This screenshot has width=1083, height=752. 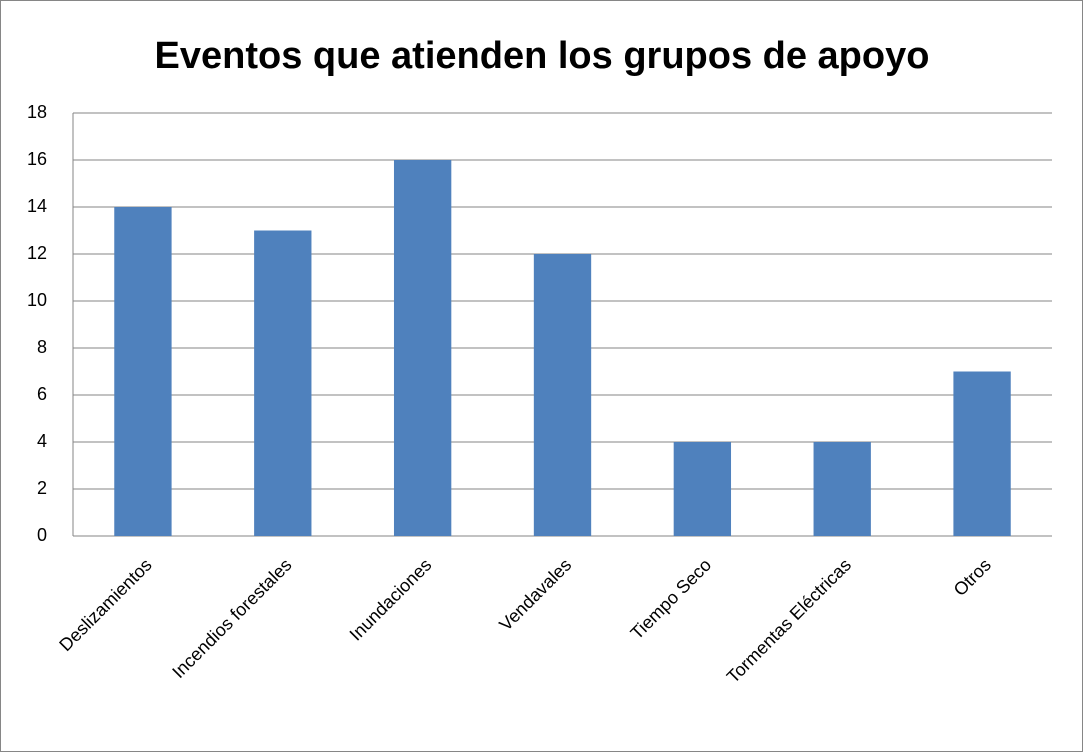 I want to click on chart-title: Eventos que atienden los grupos de apoyo, so click(x=542, y=56).